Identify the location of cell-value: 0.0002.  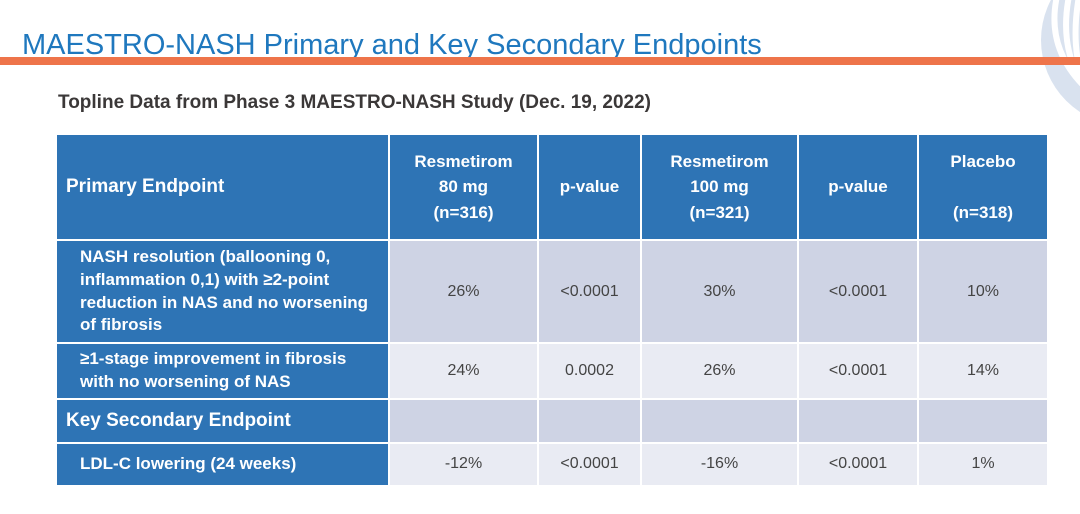
(589, 371).